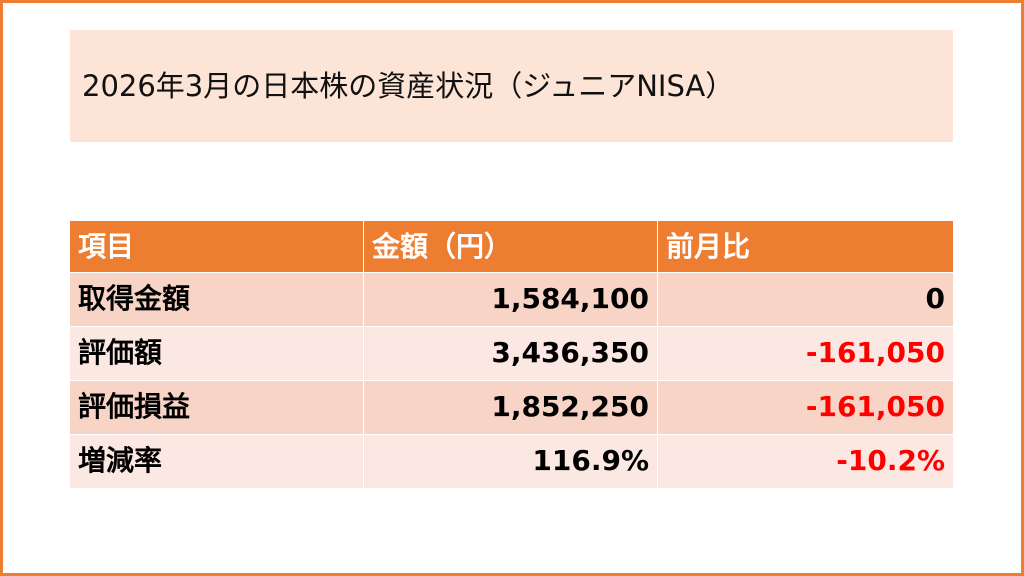 The height and width of the screenshot is (576, 1024). Describe the element at coordinates (805, 247) in the screenshot. I see `header-cell: 前月比` at that location.